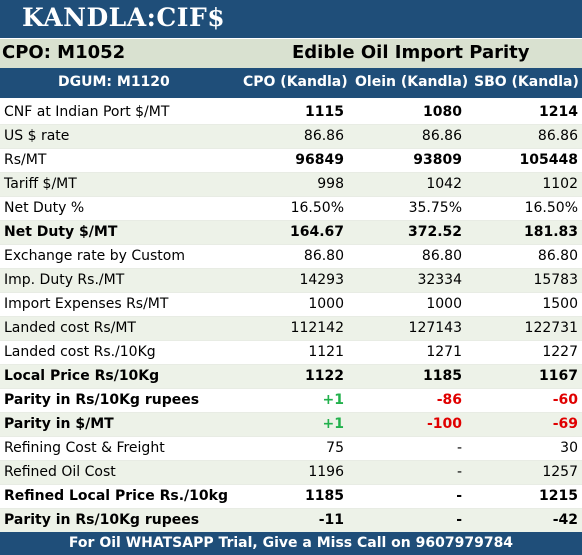  Describe the element at coordinates (118, 112) in the screenshot. I see `row-label: CNF at Indian Port $/MT` at that location.